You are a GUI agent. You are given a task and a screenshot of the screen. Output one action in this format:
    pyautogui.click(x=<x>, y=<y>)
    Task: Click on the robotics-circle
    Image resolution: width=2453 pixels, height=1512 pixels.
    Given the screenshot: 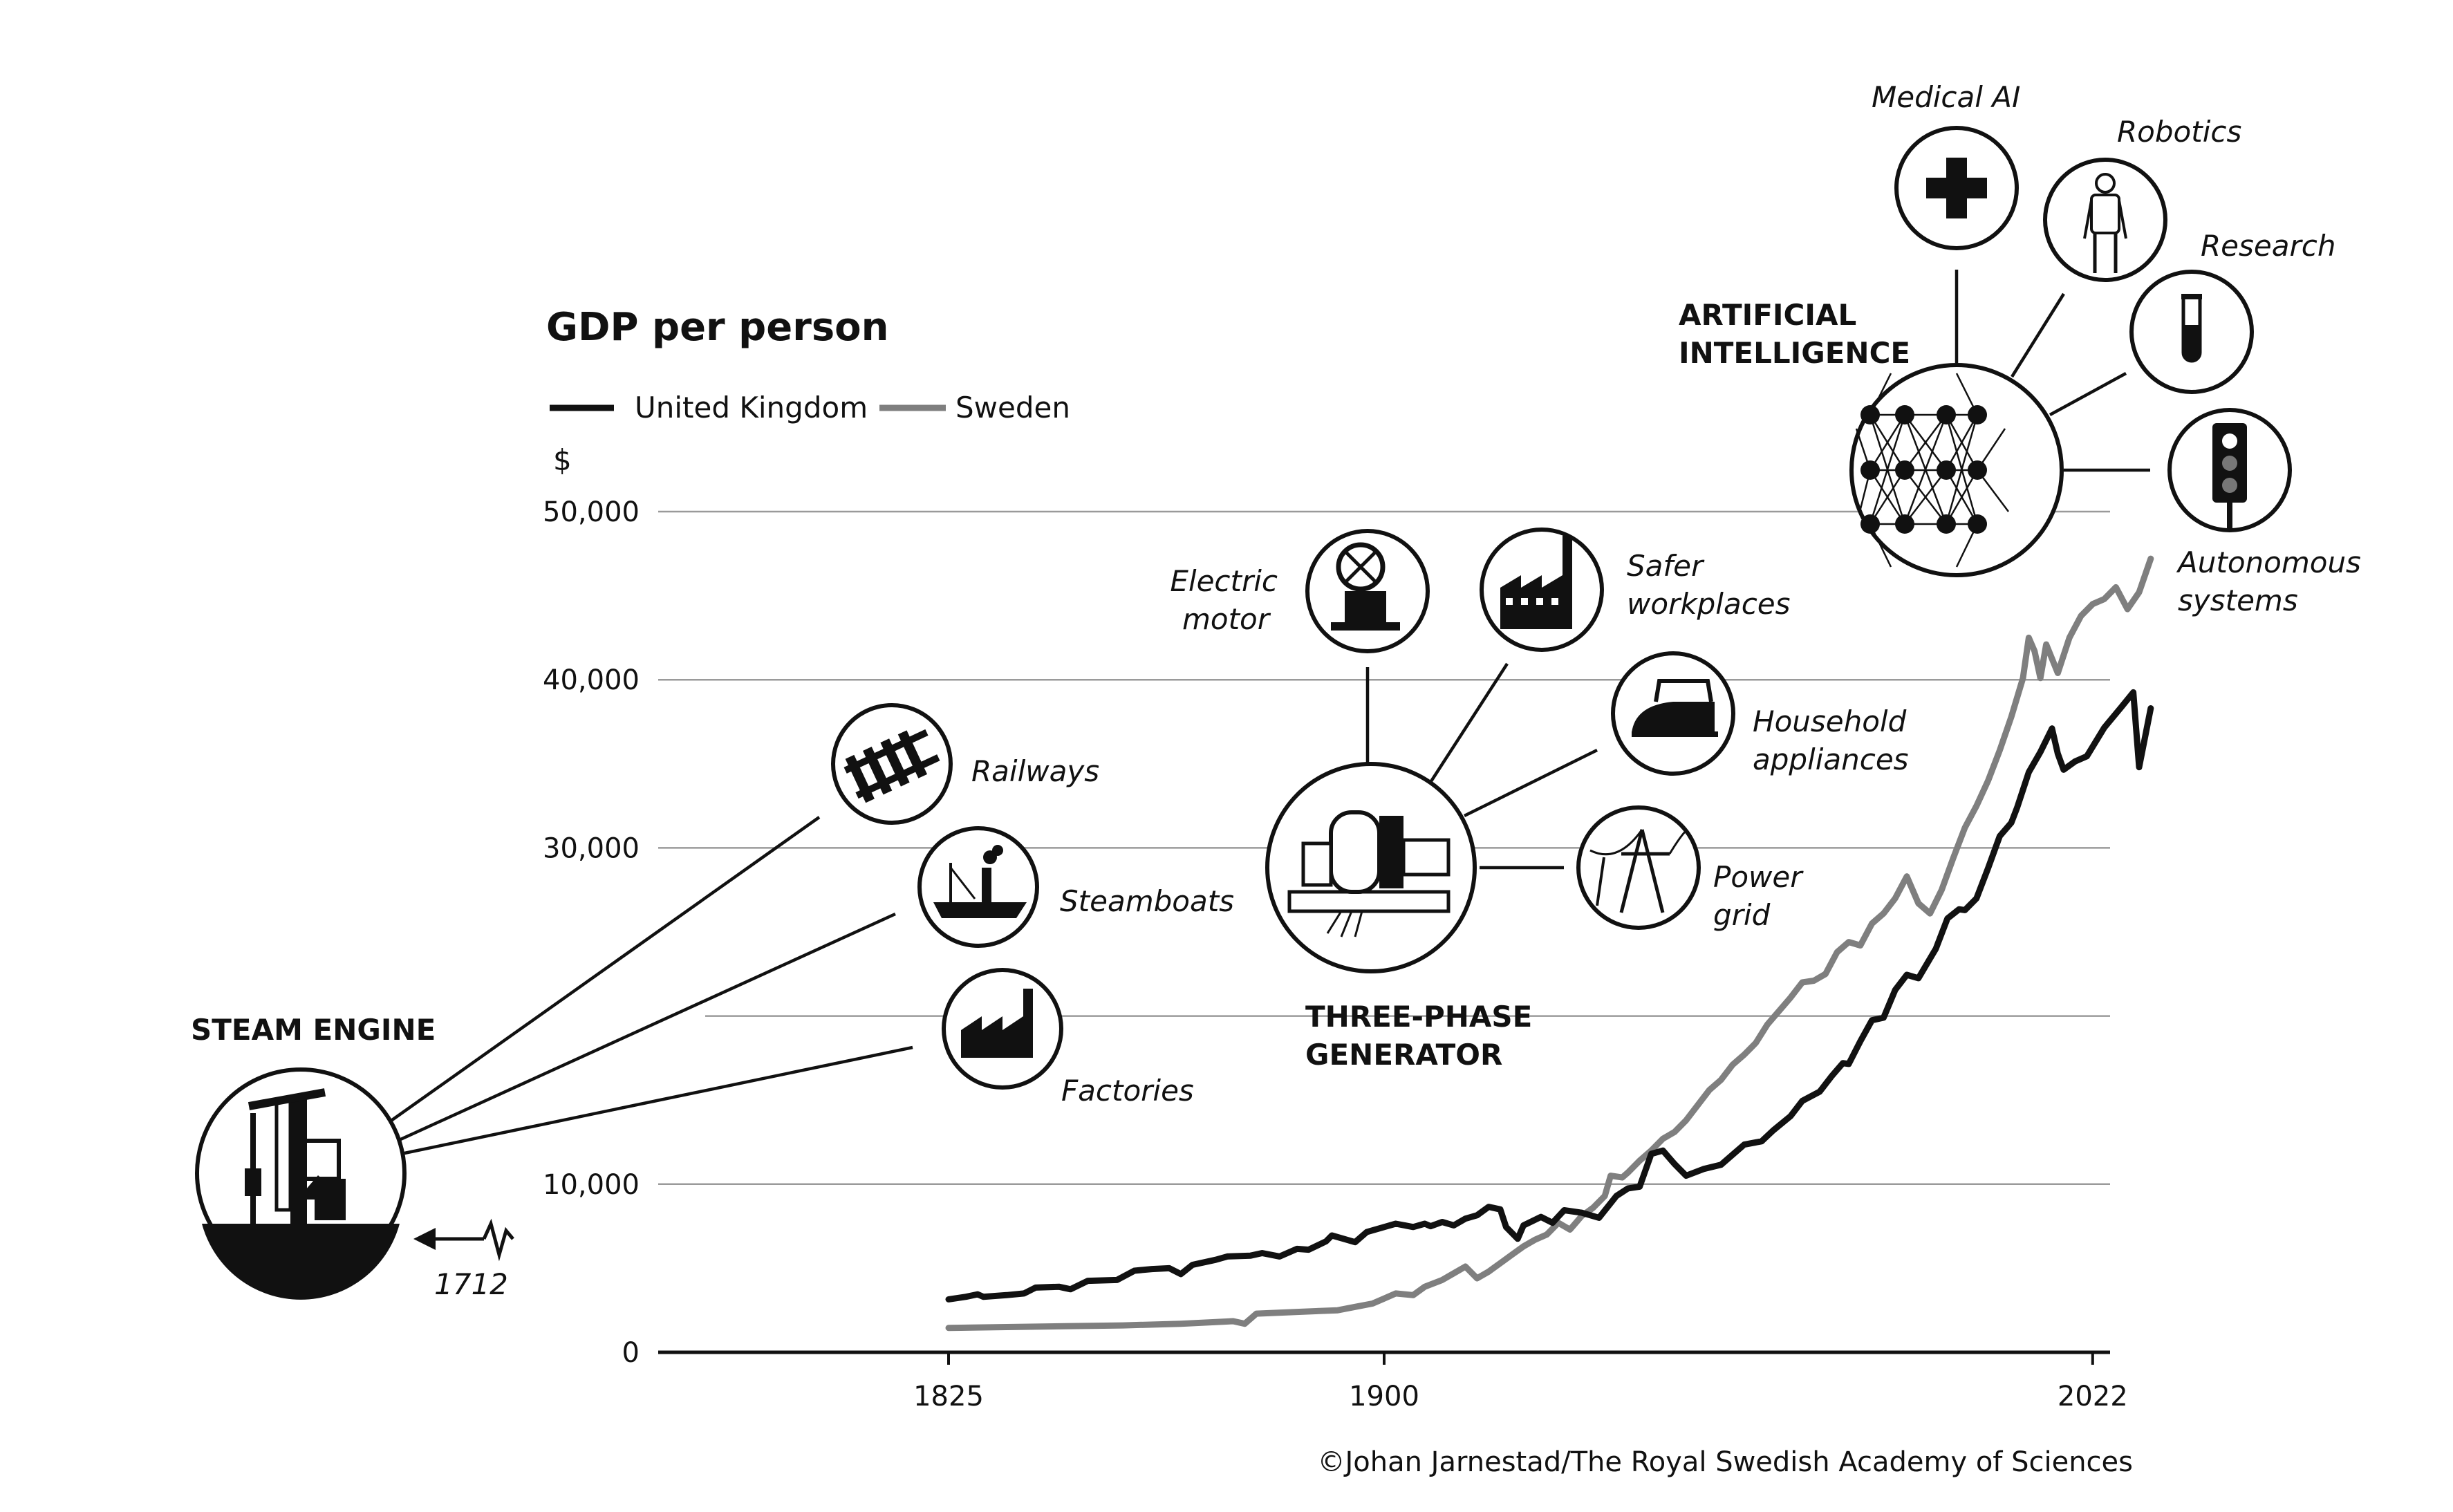 What is the action you would take?
    pyautogui.click(x=2105, y=220)
    